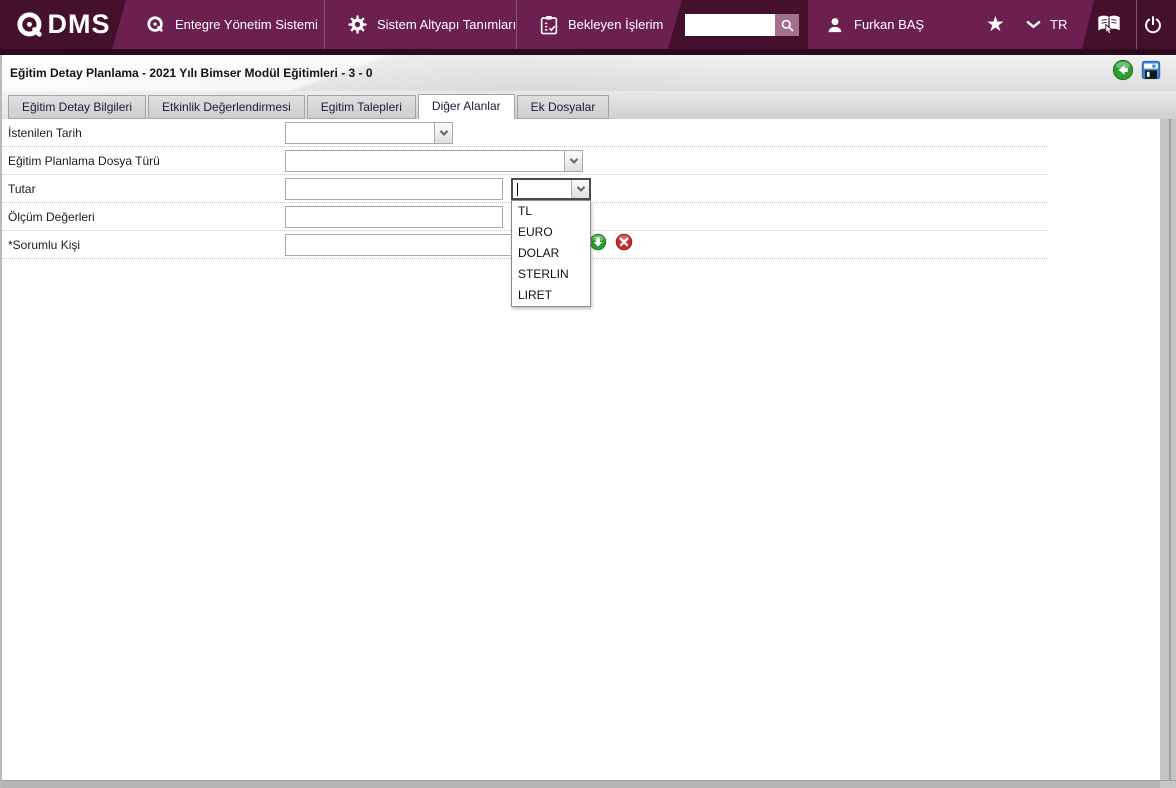 This screenshot has height=788, width=1176. I want to click on user-menu: Furkan BAŞ, so click(875, 24).